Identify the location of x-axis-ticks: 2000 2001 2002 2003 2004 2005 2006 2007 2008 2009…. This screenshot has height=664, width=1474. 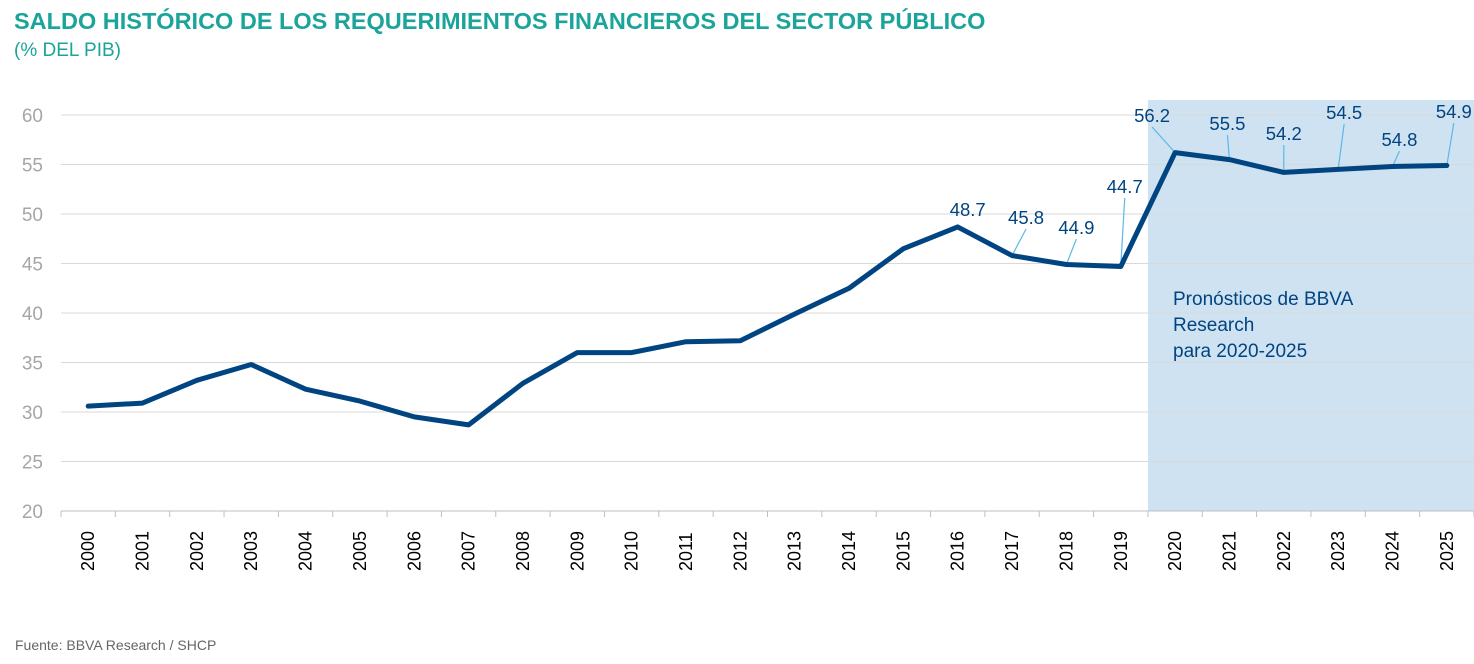
(767, 551).